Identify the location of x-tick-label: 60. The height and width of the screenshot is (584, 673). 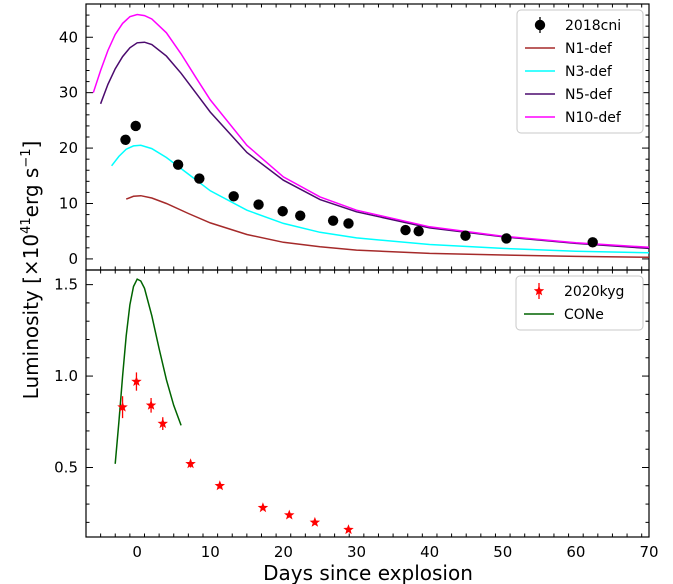
(575, 552).